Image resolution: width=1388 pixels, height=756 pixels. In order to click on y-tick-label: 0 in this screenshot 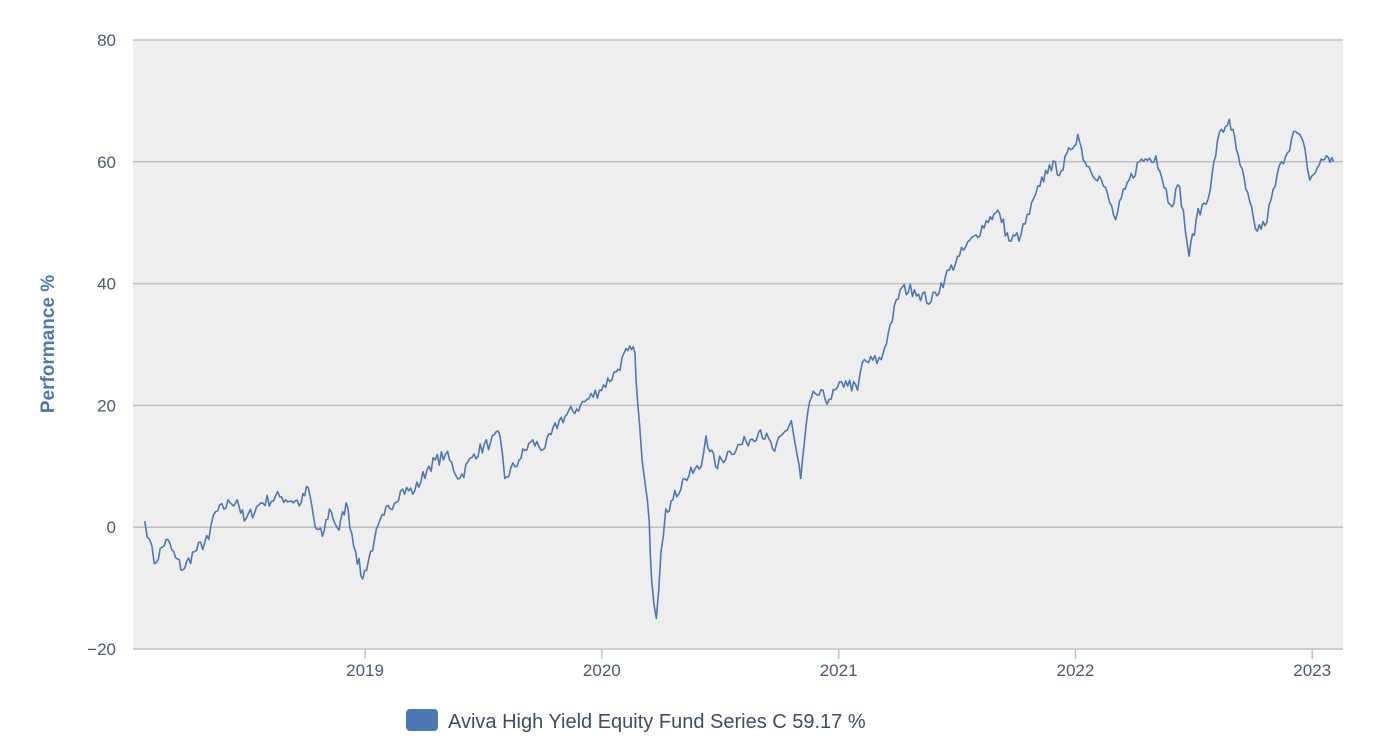, I will do `click(111, 527)`.